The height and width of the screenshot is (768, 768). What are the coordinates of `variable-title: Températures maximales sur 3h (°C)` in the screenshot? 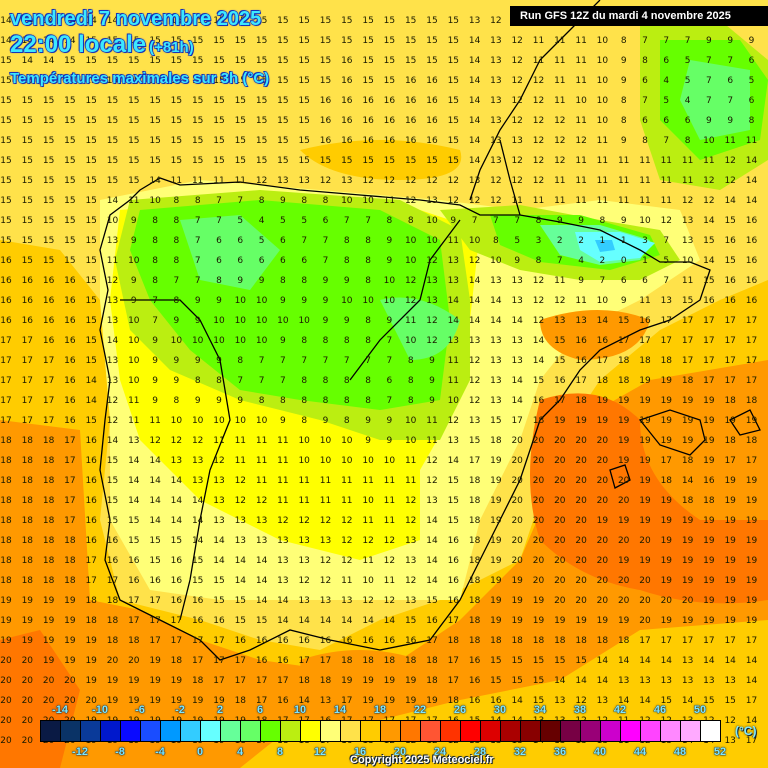 It's located at (139, 78).